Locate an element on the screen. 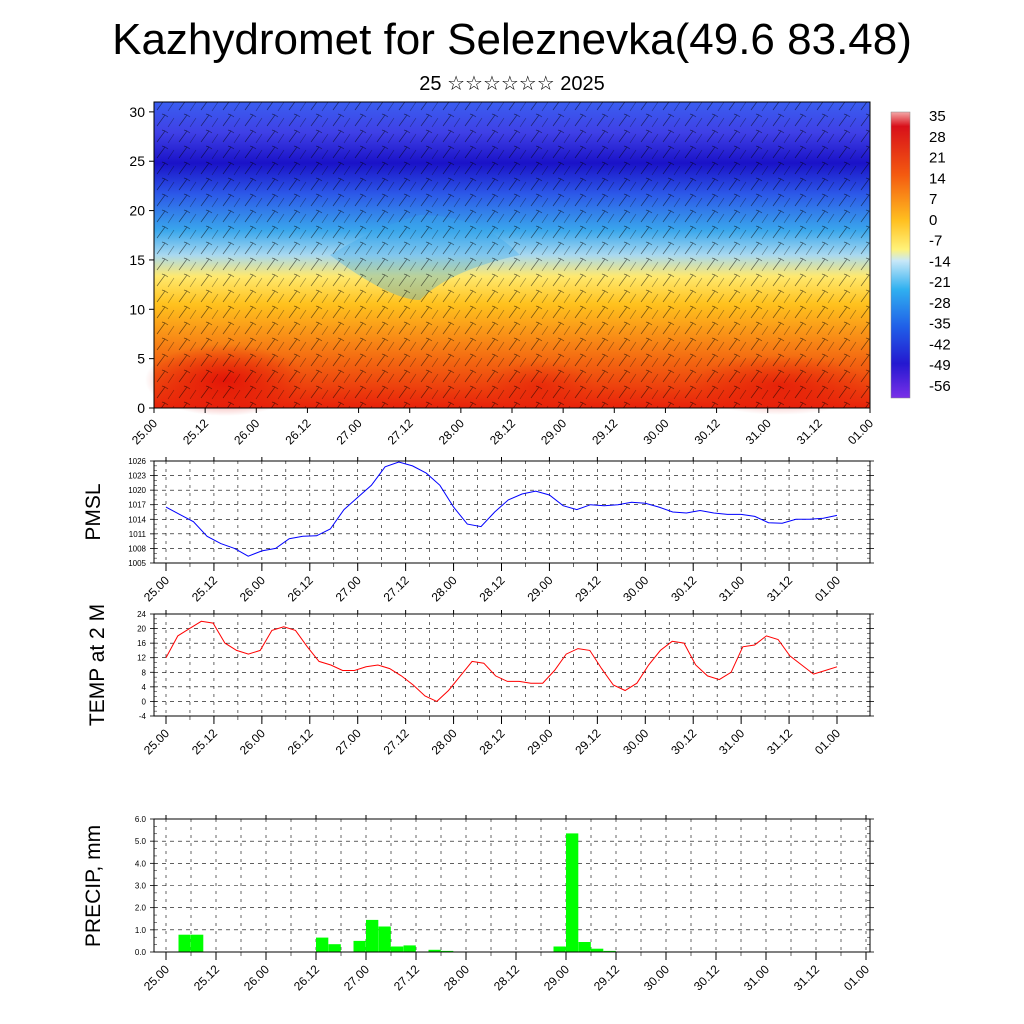  p3-x-tick-label: 28.00 is located at coordinates (456, 977).